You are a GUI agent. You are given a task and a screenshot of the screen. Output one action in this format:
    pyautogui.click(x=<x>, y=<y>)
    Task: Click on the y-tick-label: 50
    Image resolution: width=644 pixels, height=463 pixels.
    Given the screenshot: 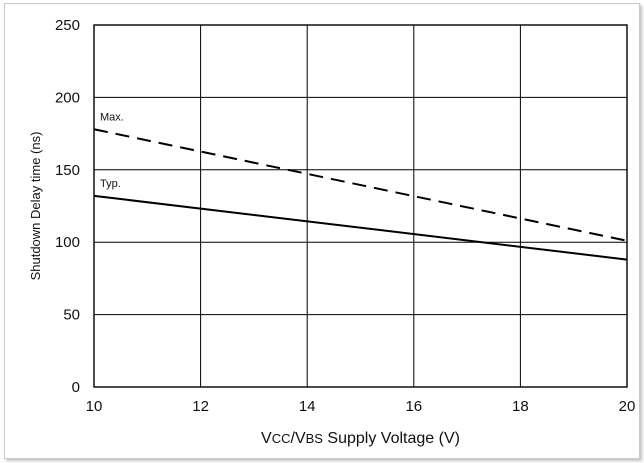 What is the action you would take?
    pyautogui.click(x=71, y=315)
    